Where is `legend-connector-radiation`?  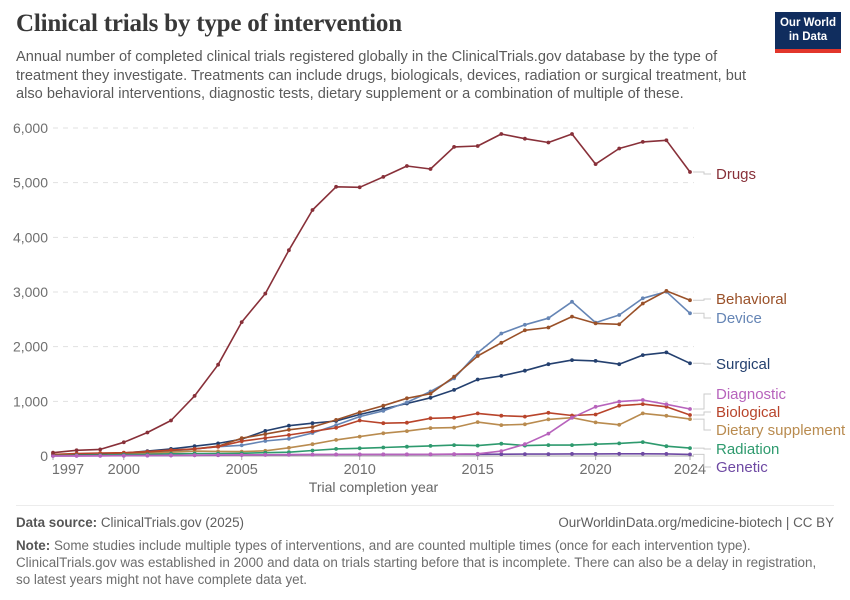
legend-connector-radiation is located at coordinates (702, 448).